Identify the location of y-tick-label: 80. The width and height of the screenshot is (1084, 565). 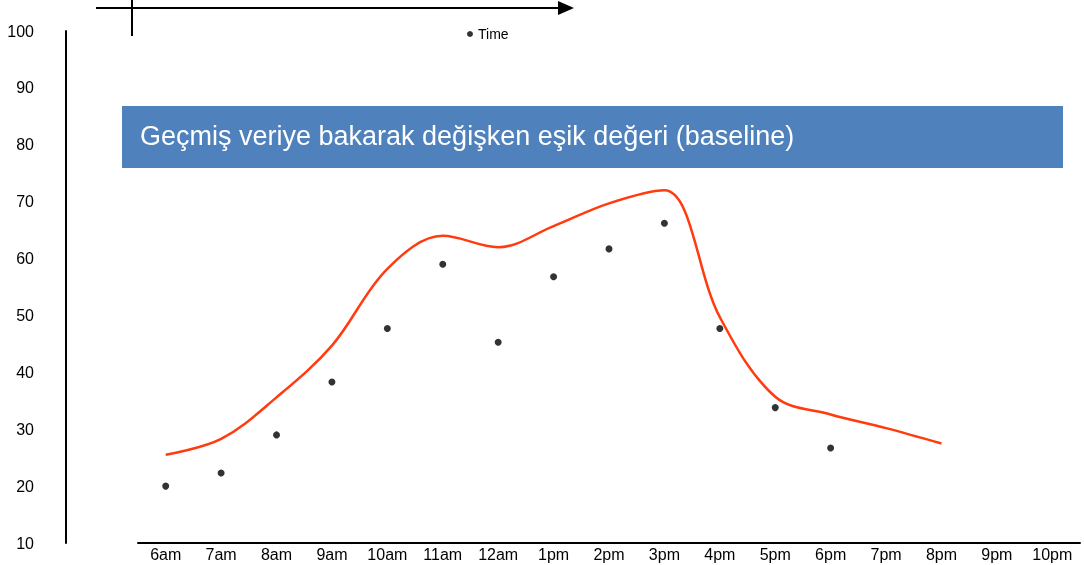
(25, 145).